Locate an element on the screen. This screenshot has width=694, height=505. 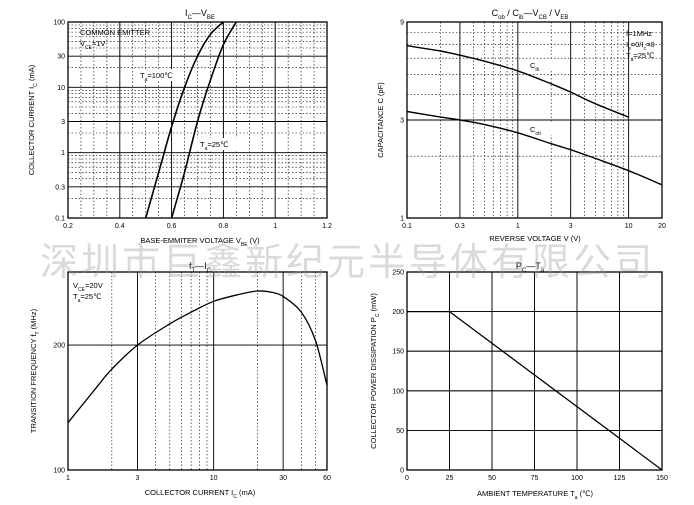
x-tick-label: 60 is located at coordinates (327, 478).